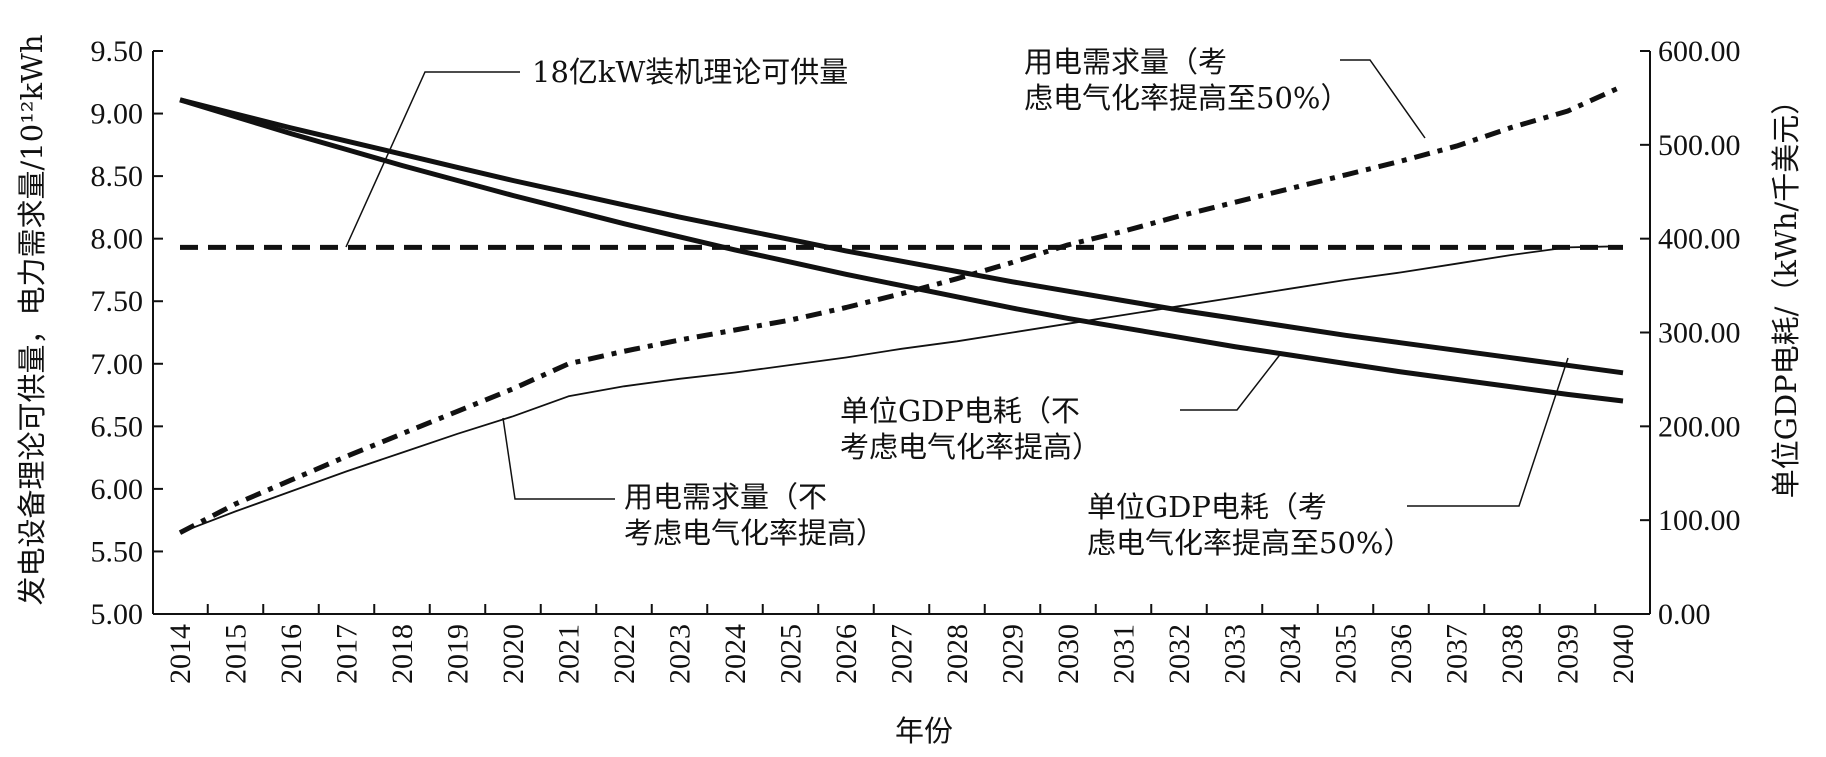 The image size is (1826, 757). Describe the element at coordinates (1699, 426) in the screenshot. I see `right-y-tick-label: 200.00` at that location.